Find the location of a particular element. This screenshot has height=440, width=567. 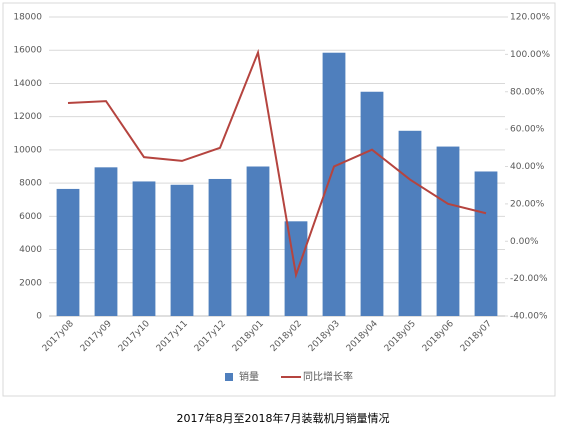

y-tick-label: 6000 is located at coordinates (30, 217).